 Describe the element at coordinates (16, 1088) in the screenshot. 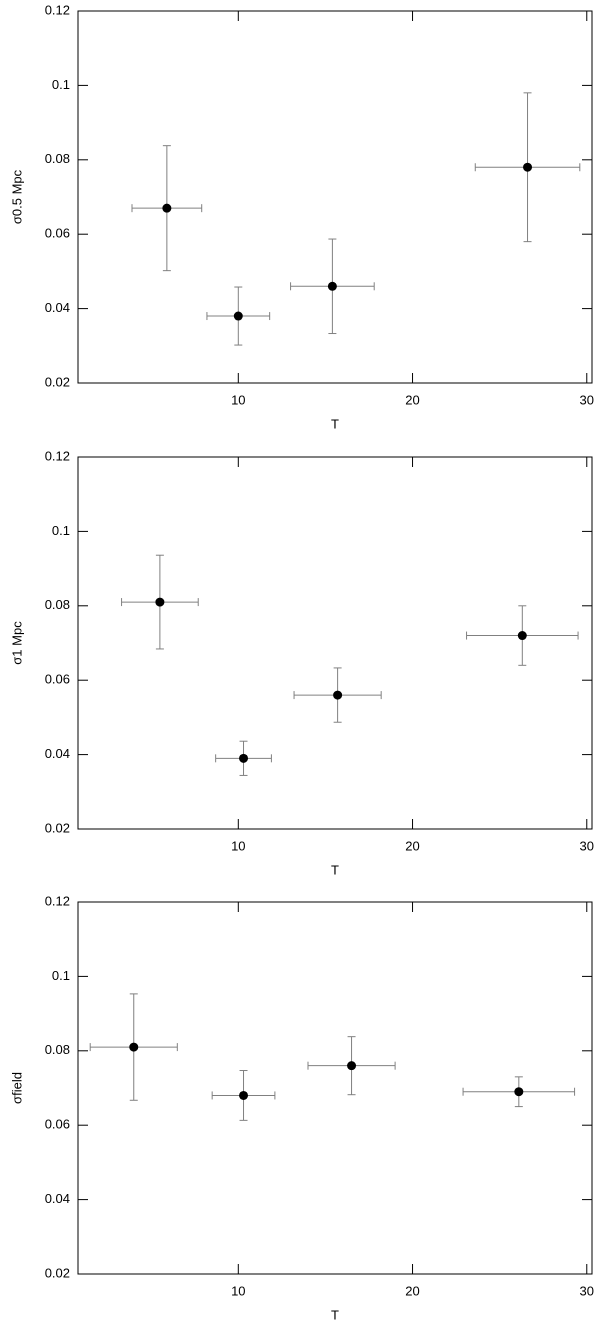

I see `y-axis-label: σfield` at that location.